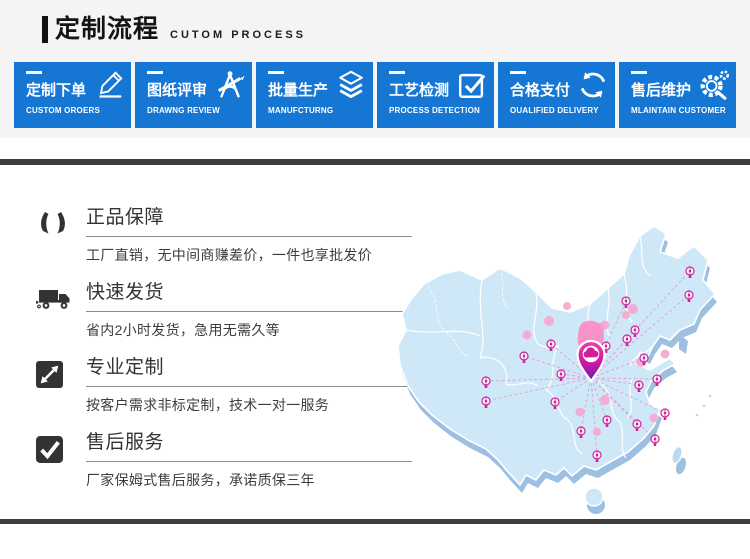 The image size is (750, 559). What do you see at coordinates (375, 521) in the screenshot?
I see `divider-bottom` at bounding box center [375, 521].